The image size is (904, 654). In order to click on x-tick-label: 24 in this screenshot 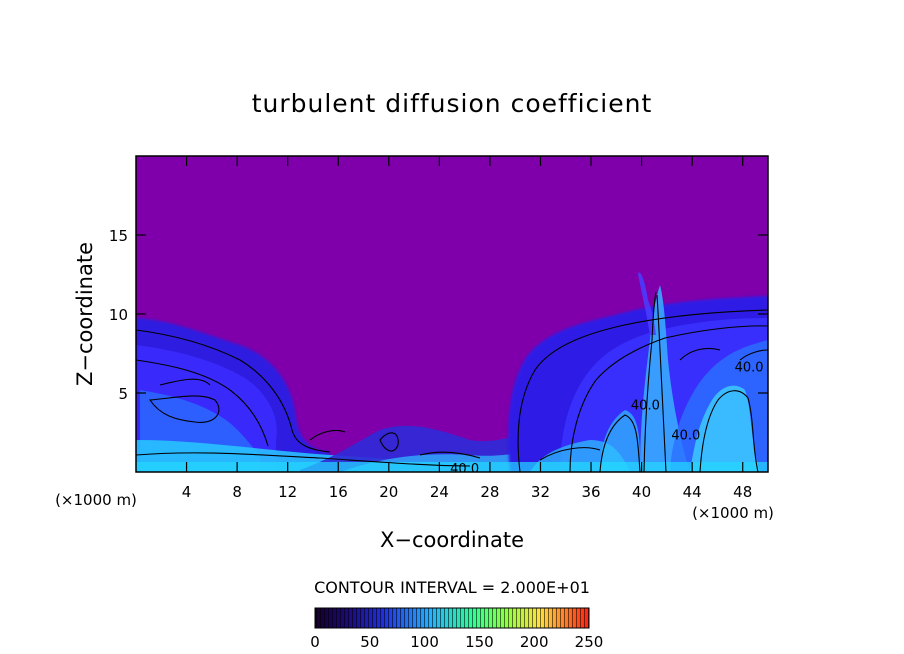, I will do `click(439, 492)`.